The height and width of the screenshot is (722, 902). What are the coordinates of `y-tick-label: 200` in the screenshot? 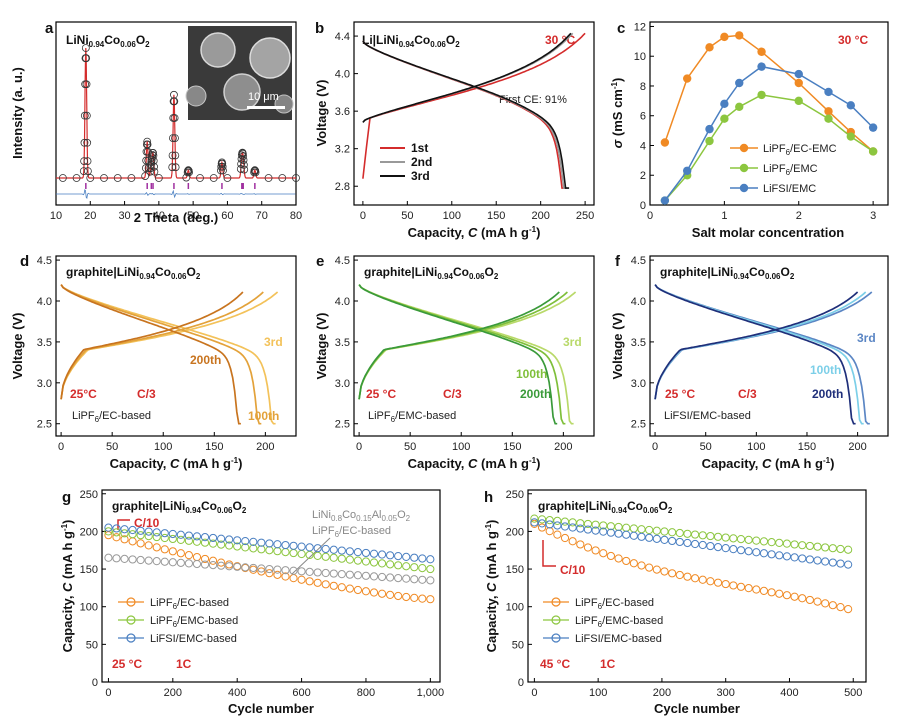 It's located at (89, 532).